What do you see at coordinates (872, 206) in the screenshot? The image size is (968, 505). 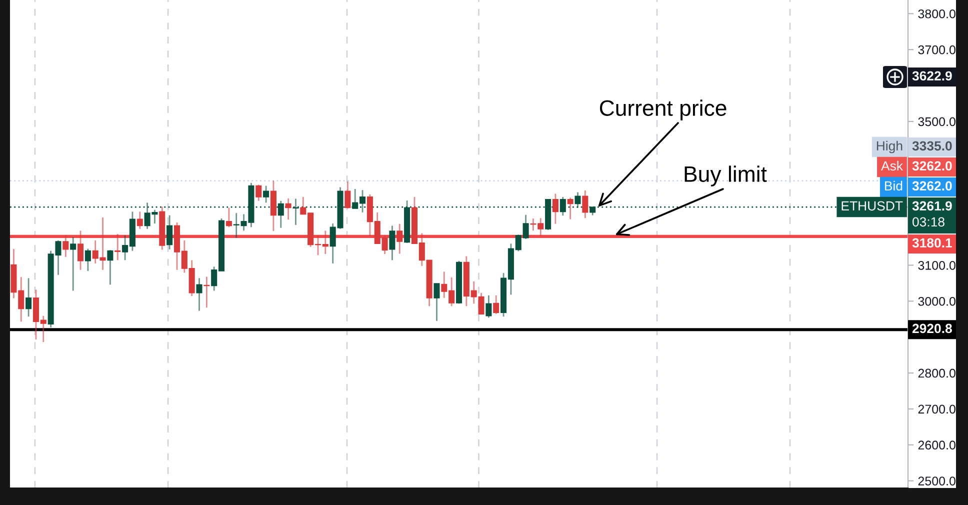 I see `annotation: ETHUSDT` at bounding box center [872, 206].